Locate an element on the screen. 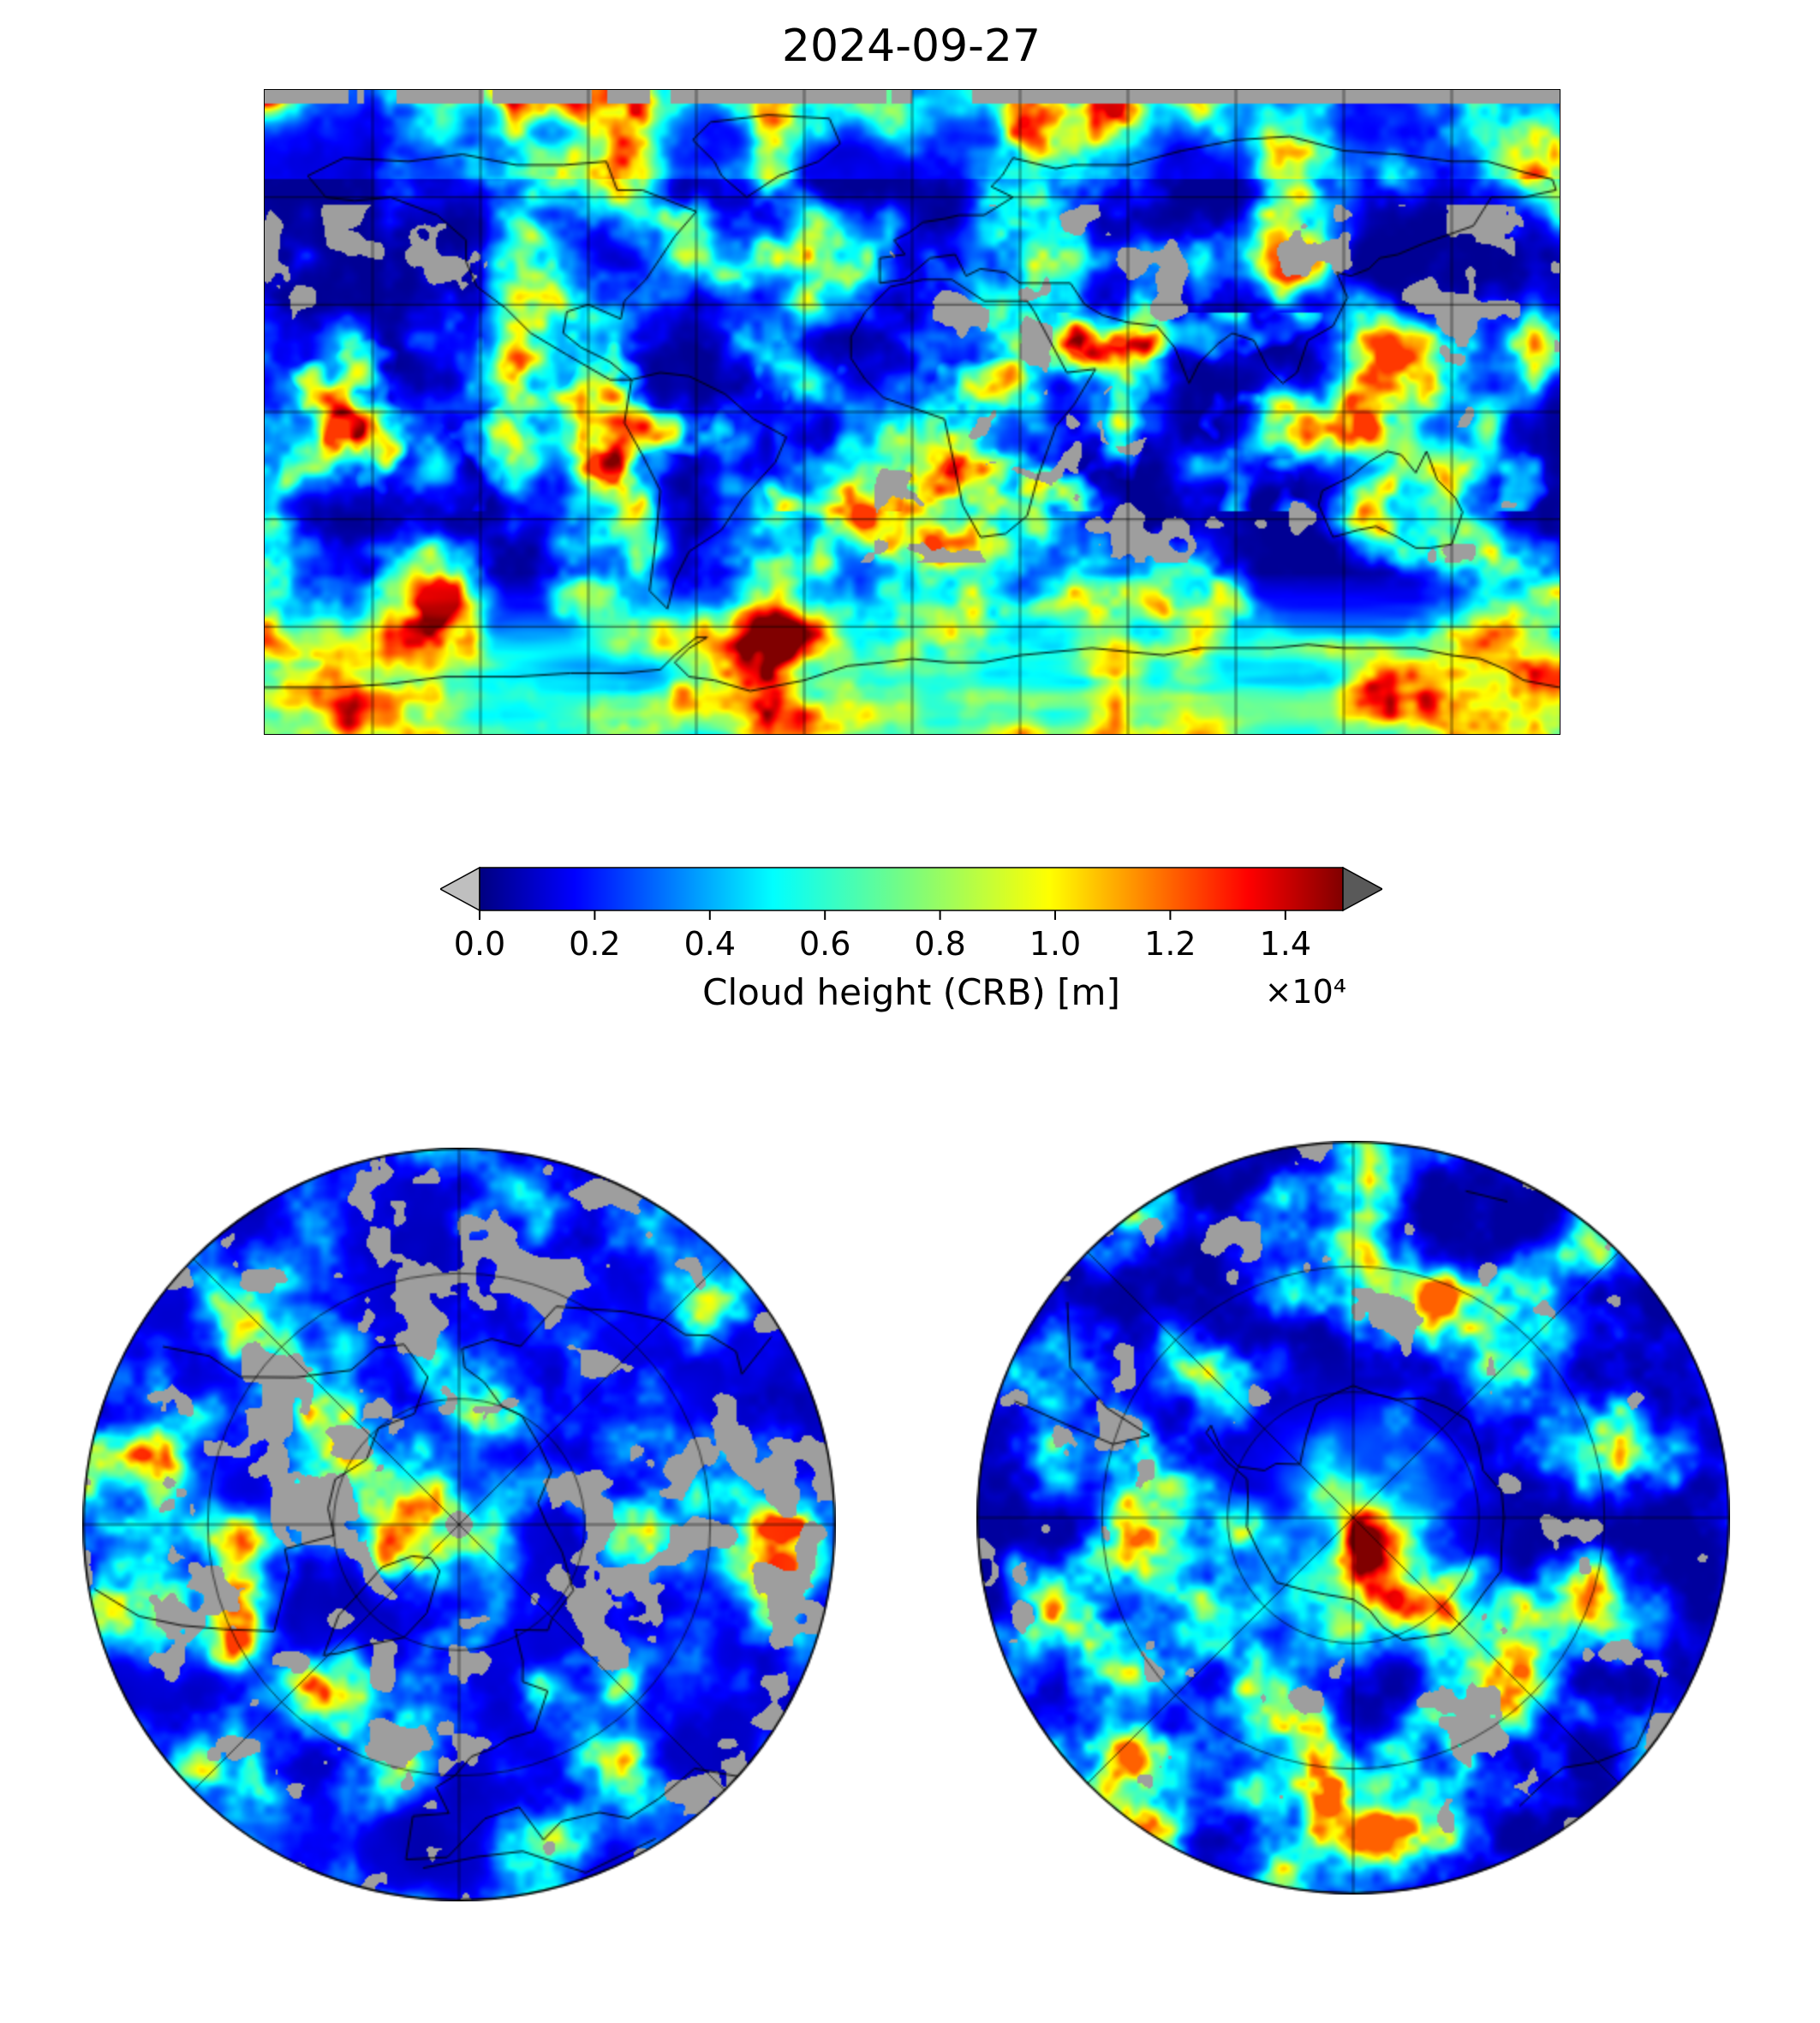 The width and height of the screenshot is (1820, 2023). colorbar-under-arrow is located at coordinates (460, 889).